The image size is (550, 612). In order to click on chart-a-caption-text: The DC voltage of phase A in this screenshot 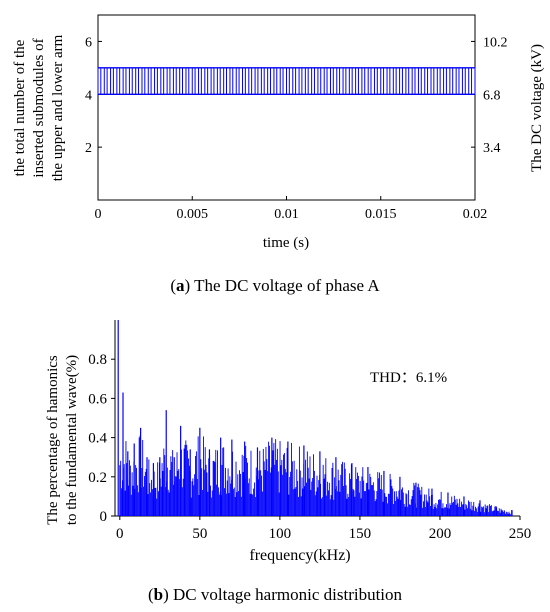, I will do `click(285, 285)`.